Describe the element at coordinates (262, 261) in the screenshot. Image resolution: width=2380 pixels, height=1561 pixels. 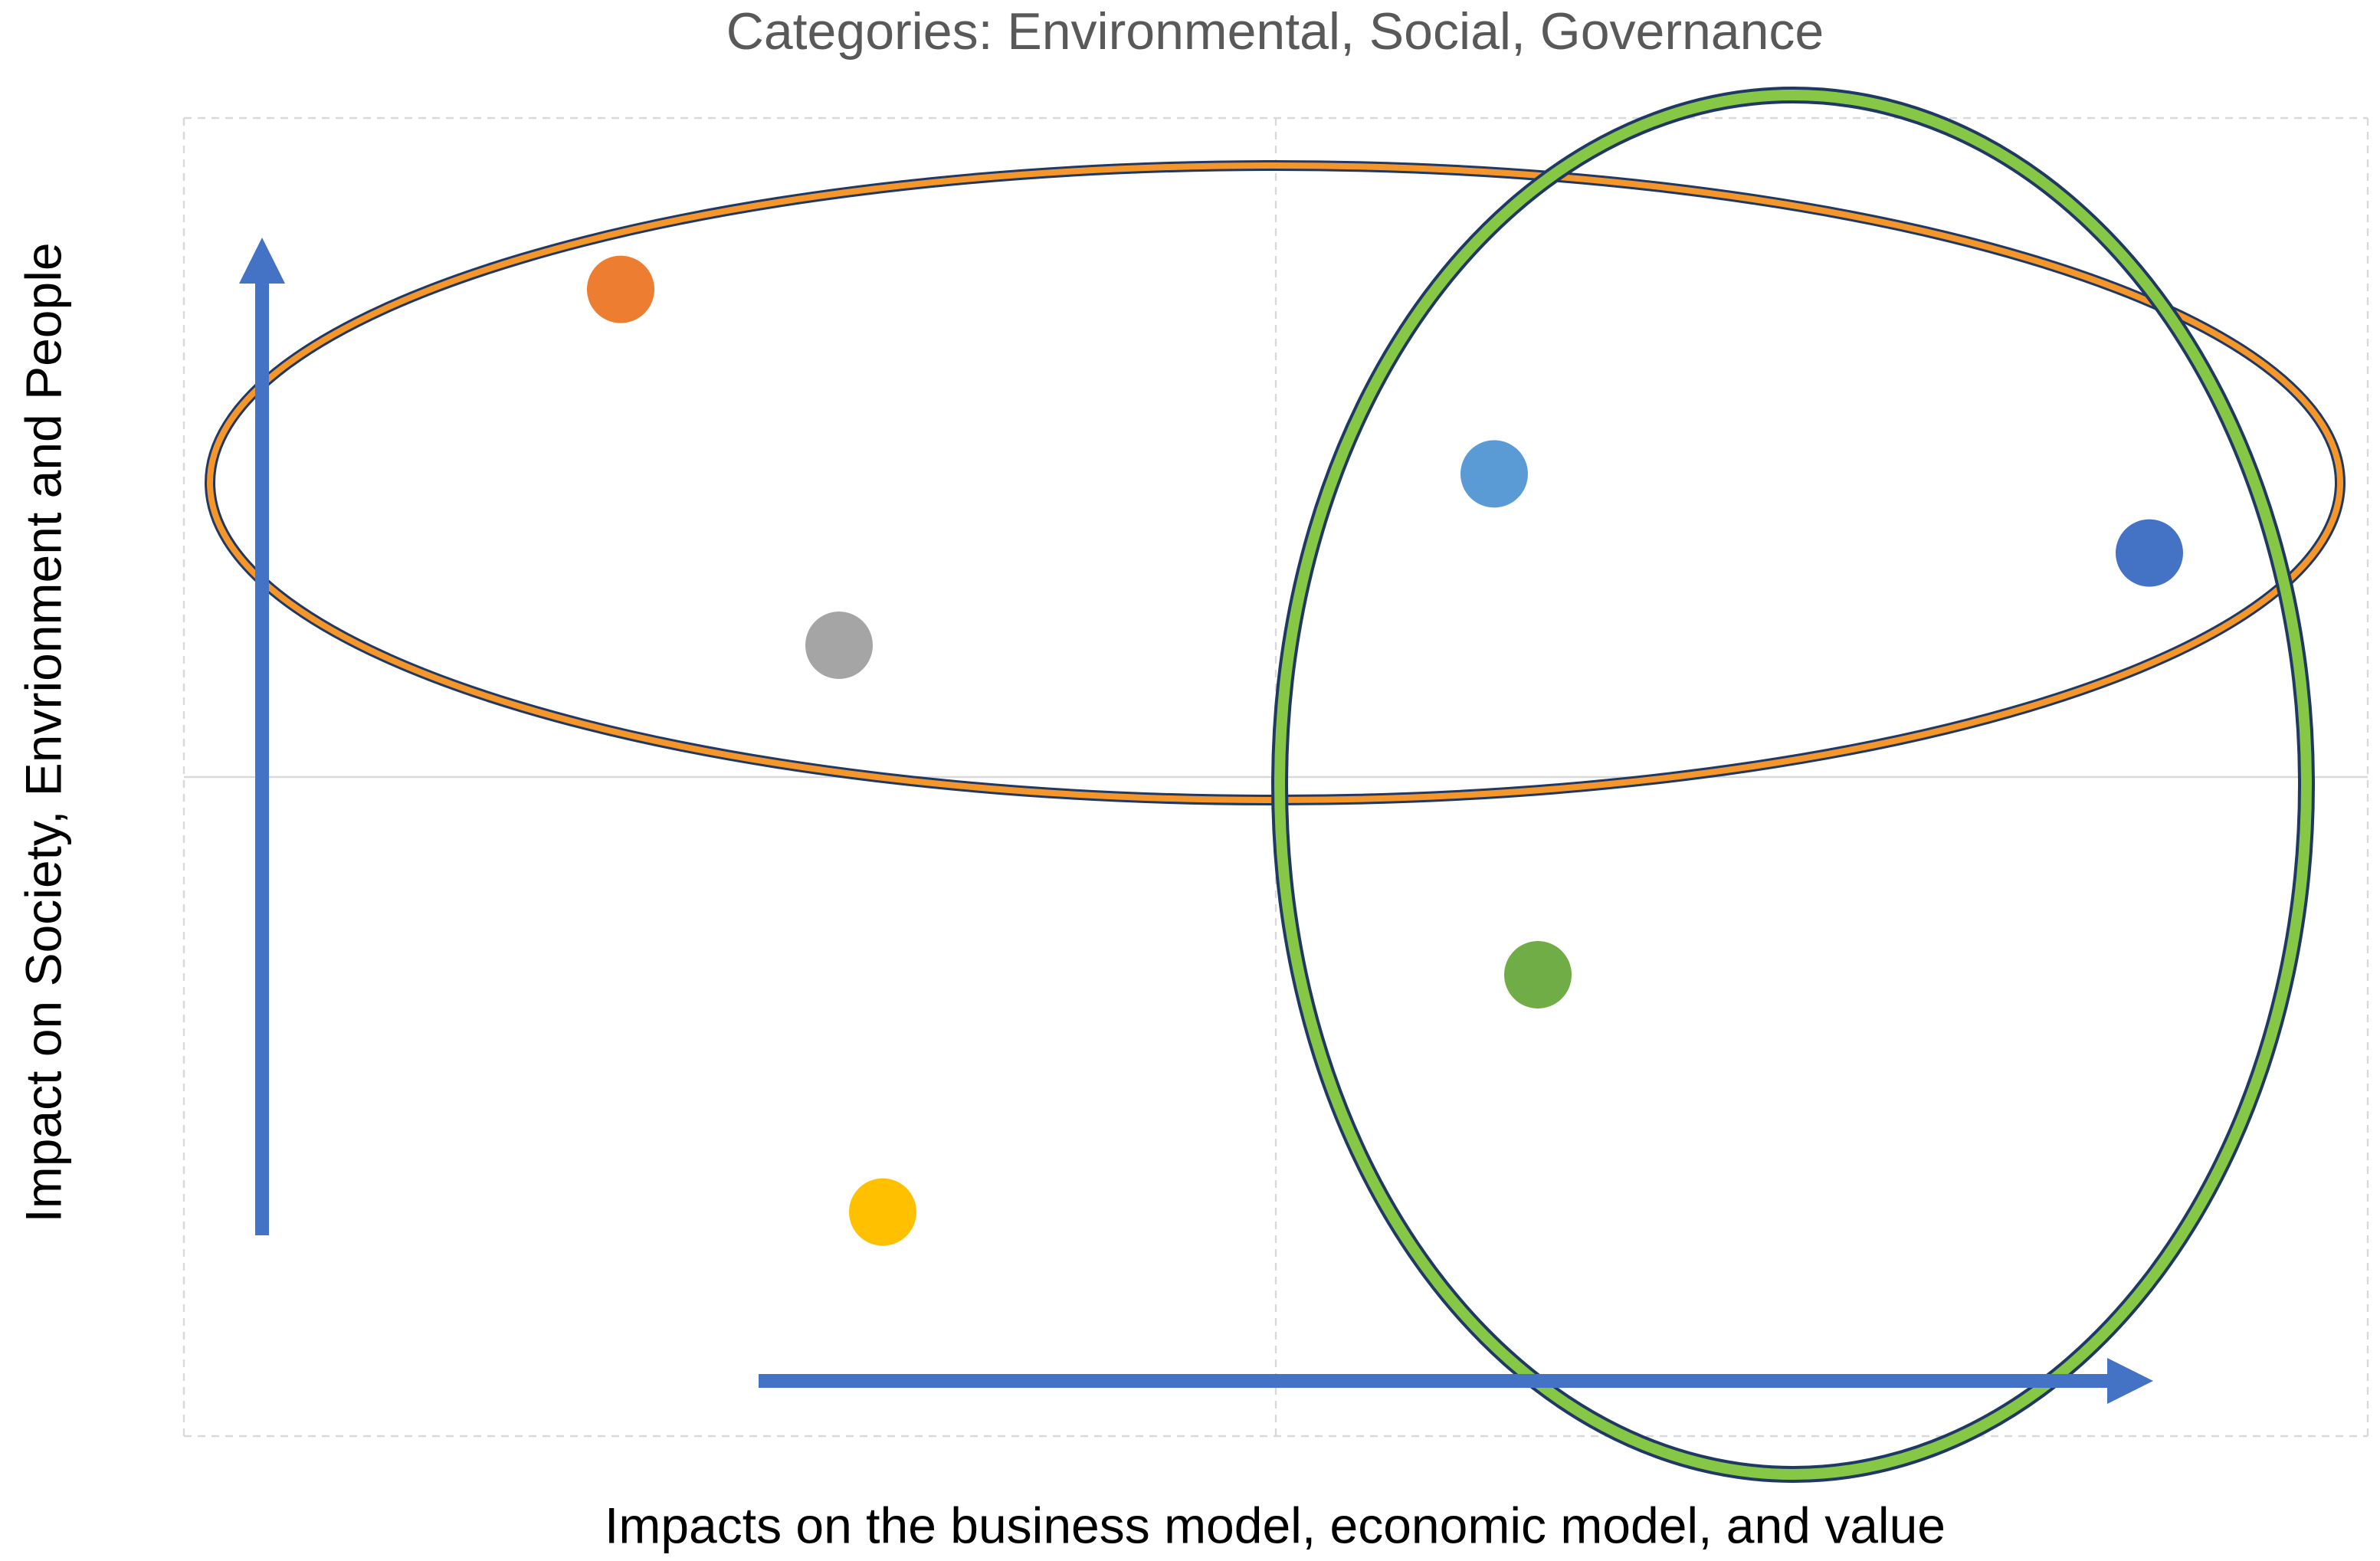
I see `y-arrow-head` at that location.